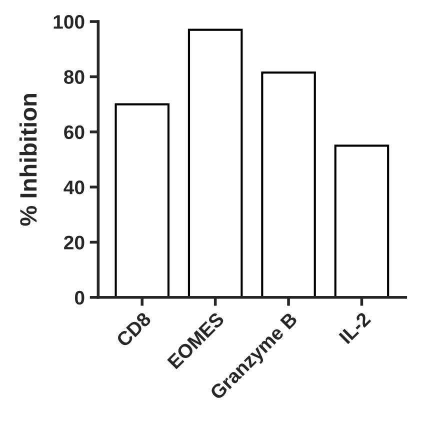 The width and height of the screenshot is (427, 431). Describe the element at coordinates (79, 297) in the screenshot. I see `y-tick-label: 0` at that location.